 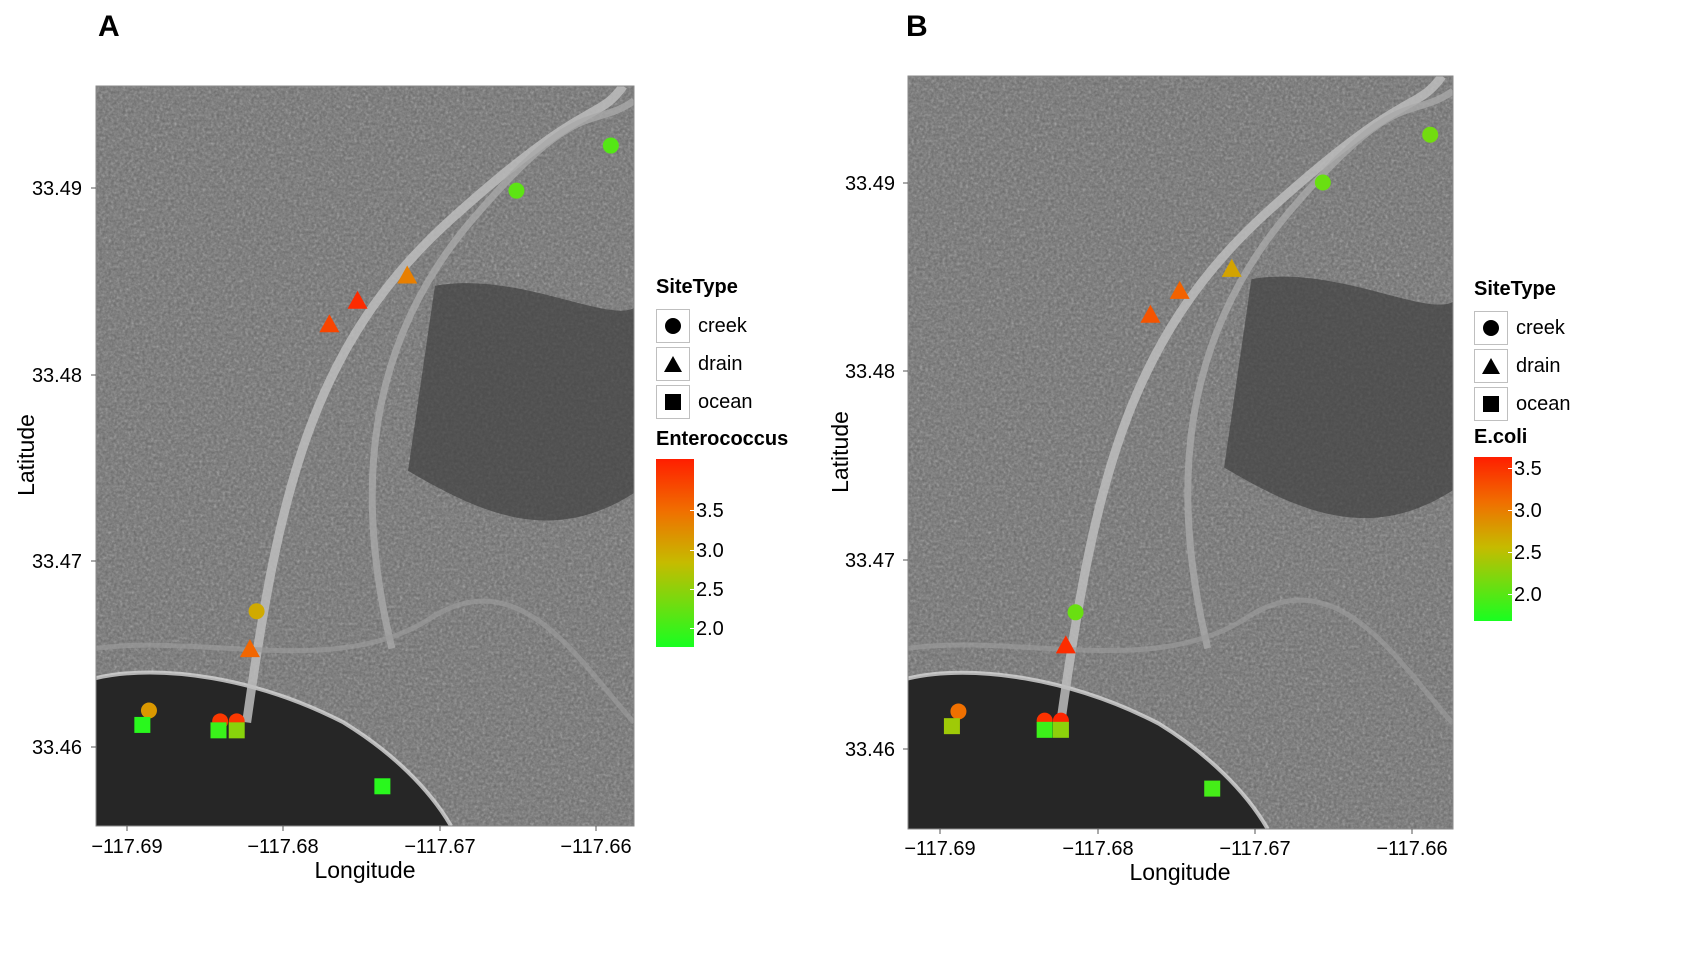 I want to click on legend-title: Enterococcus, so click(x=722, y=439).